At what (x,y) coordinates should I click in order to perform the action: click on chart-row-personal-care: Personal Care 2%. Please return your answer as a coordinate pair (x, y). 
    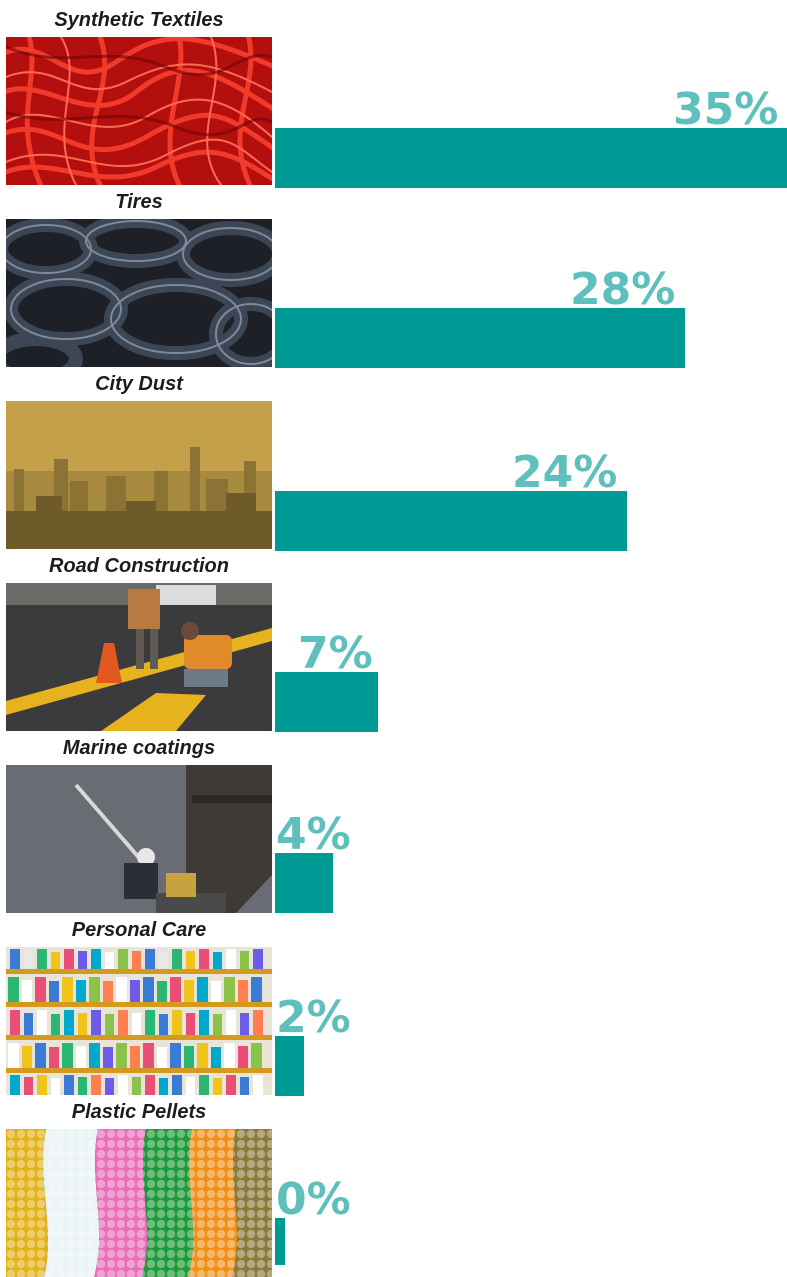
    Looking at the image, I should click on (393, 1003).